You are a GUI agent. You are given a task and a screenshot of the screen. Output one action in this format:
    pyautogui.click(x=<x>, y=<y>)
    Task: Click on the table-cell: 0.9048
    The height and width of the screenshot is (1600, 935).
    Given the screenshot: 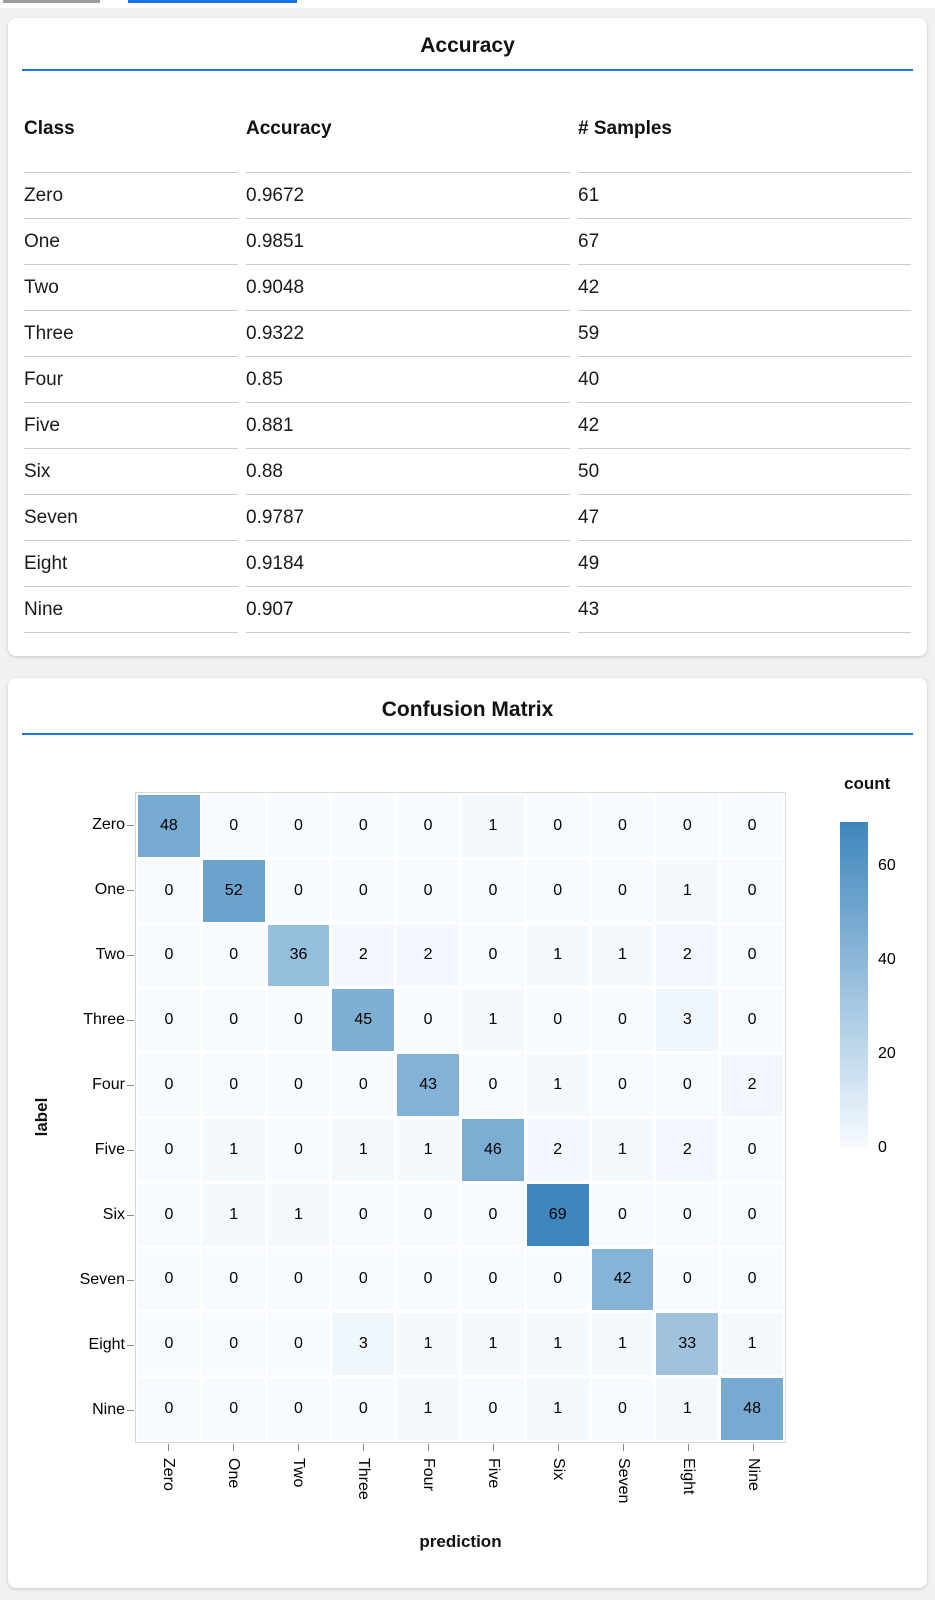 What is the action you would take?
    pyautogui.click(x=408, y=288)
    